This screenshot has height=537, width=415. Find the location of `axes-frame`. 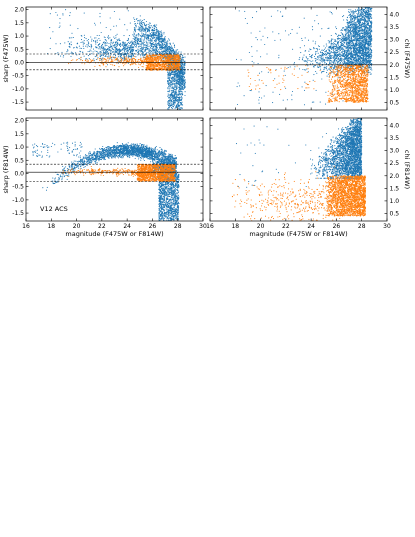

axes-frame is located at coordinates (114, 58).